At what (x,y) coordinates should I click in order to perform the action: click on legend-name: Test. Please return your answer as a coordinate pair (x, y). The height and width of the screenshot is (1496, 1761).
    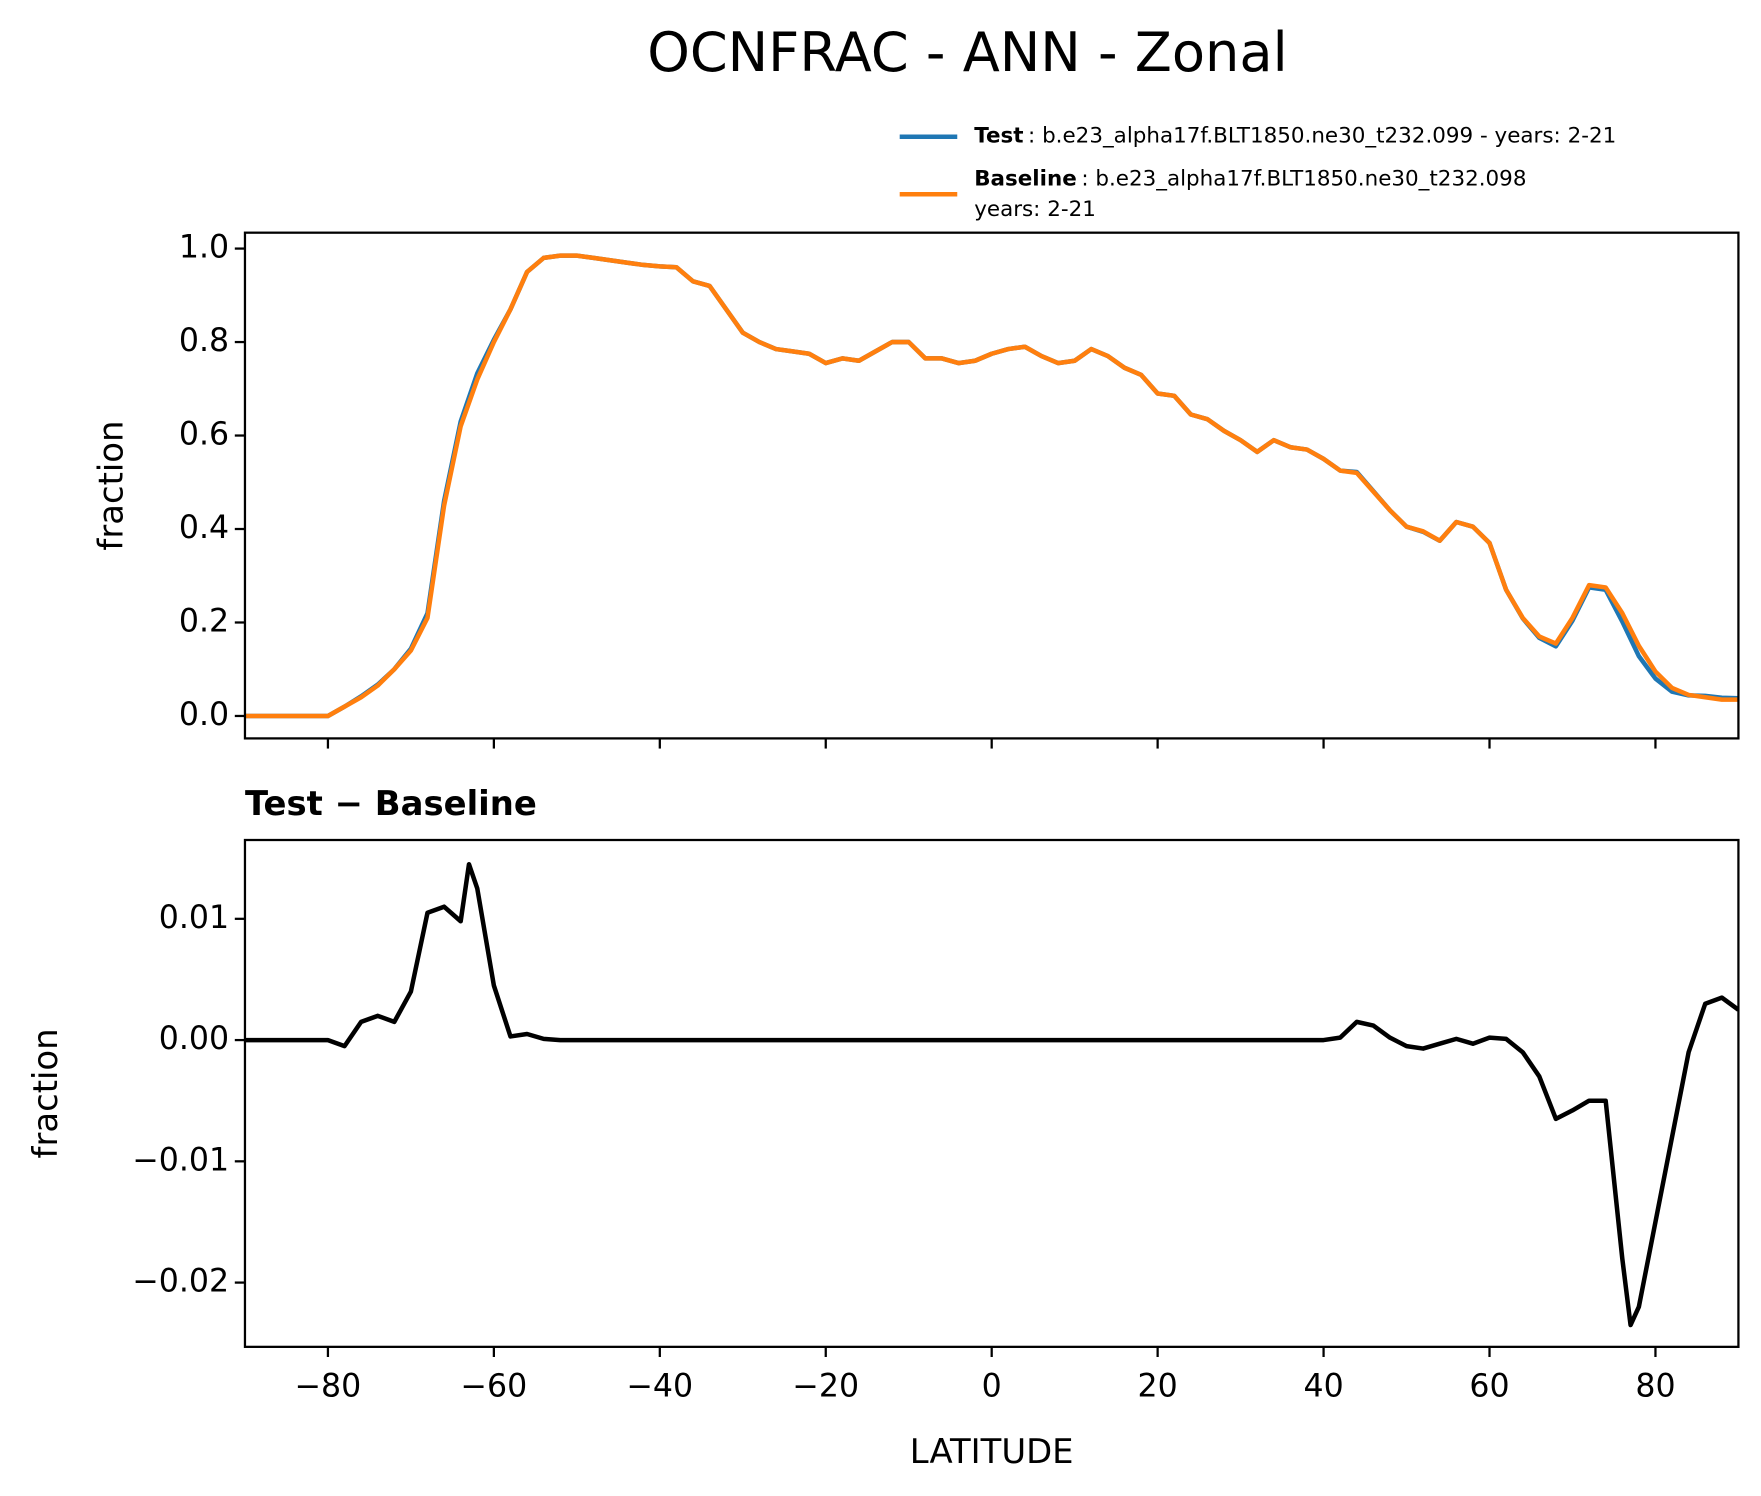
    Looking at the image, I should click on (998, 136).